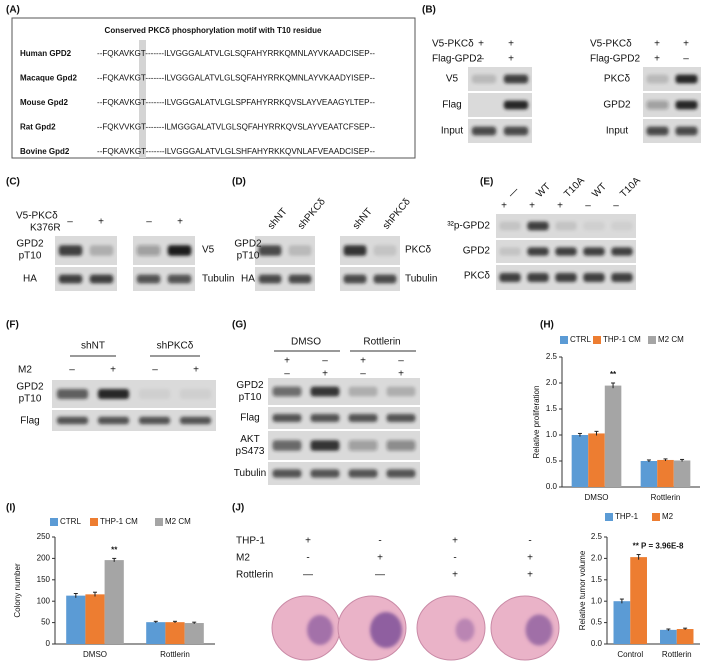 Image resolution: width=709 pixels, height=666 pixels. I want to click on x-tick-label: DMSO, so click(95, 654).